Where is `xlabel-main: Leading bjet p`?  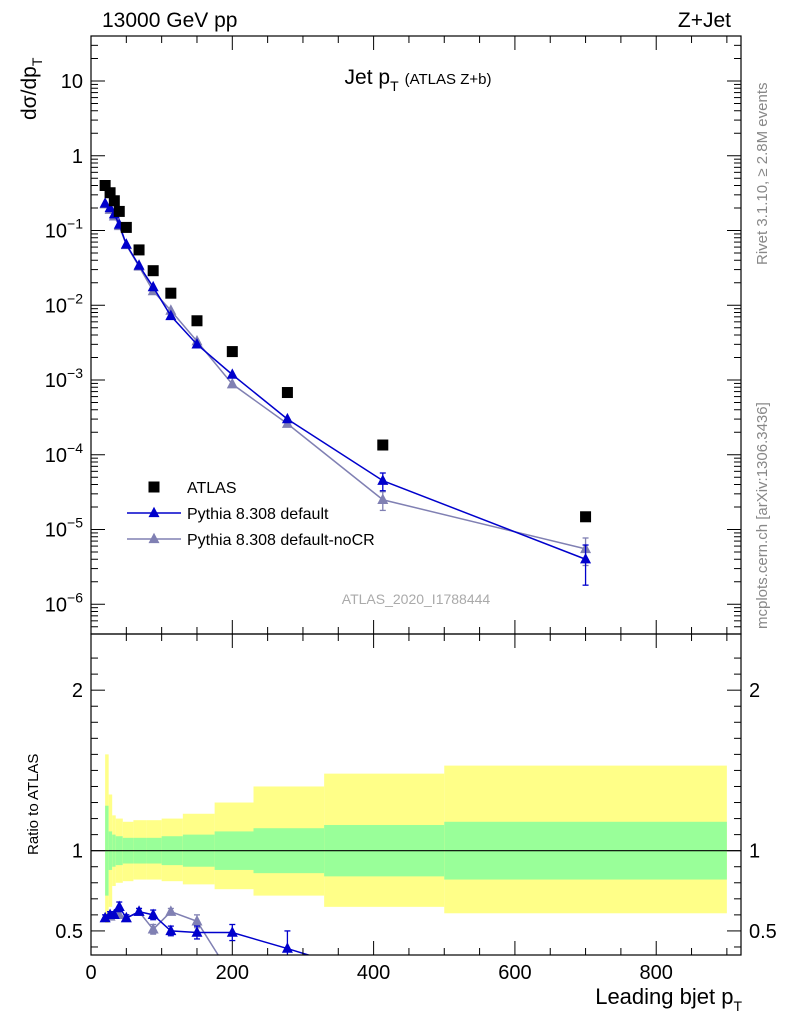 xlabel-main: Leading bjet p is located at coordinates (664, 996).